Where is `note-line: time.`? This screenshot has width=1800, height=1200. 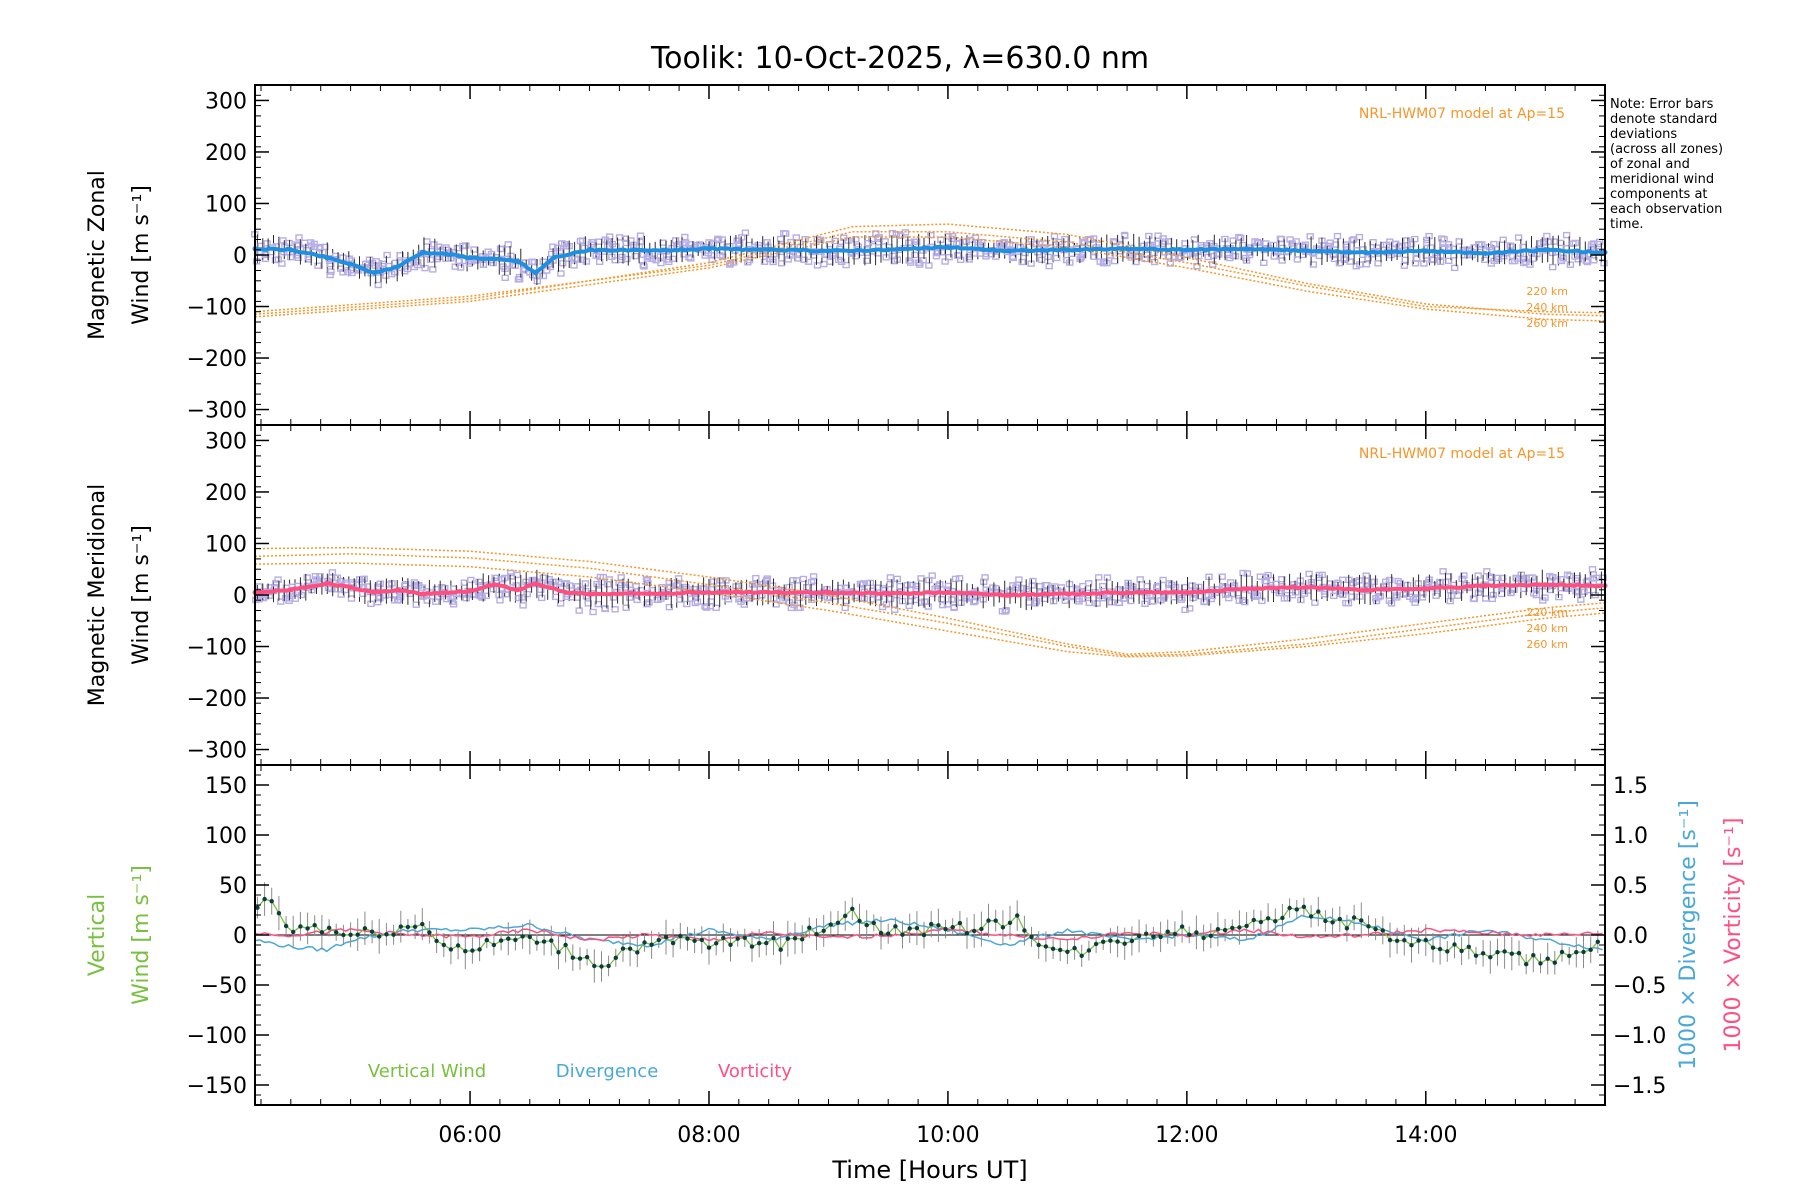
note-line: time. is located at coordinates (1627, 224).